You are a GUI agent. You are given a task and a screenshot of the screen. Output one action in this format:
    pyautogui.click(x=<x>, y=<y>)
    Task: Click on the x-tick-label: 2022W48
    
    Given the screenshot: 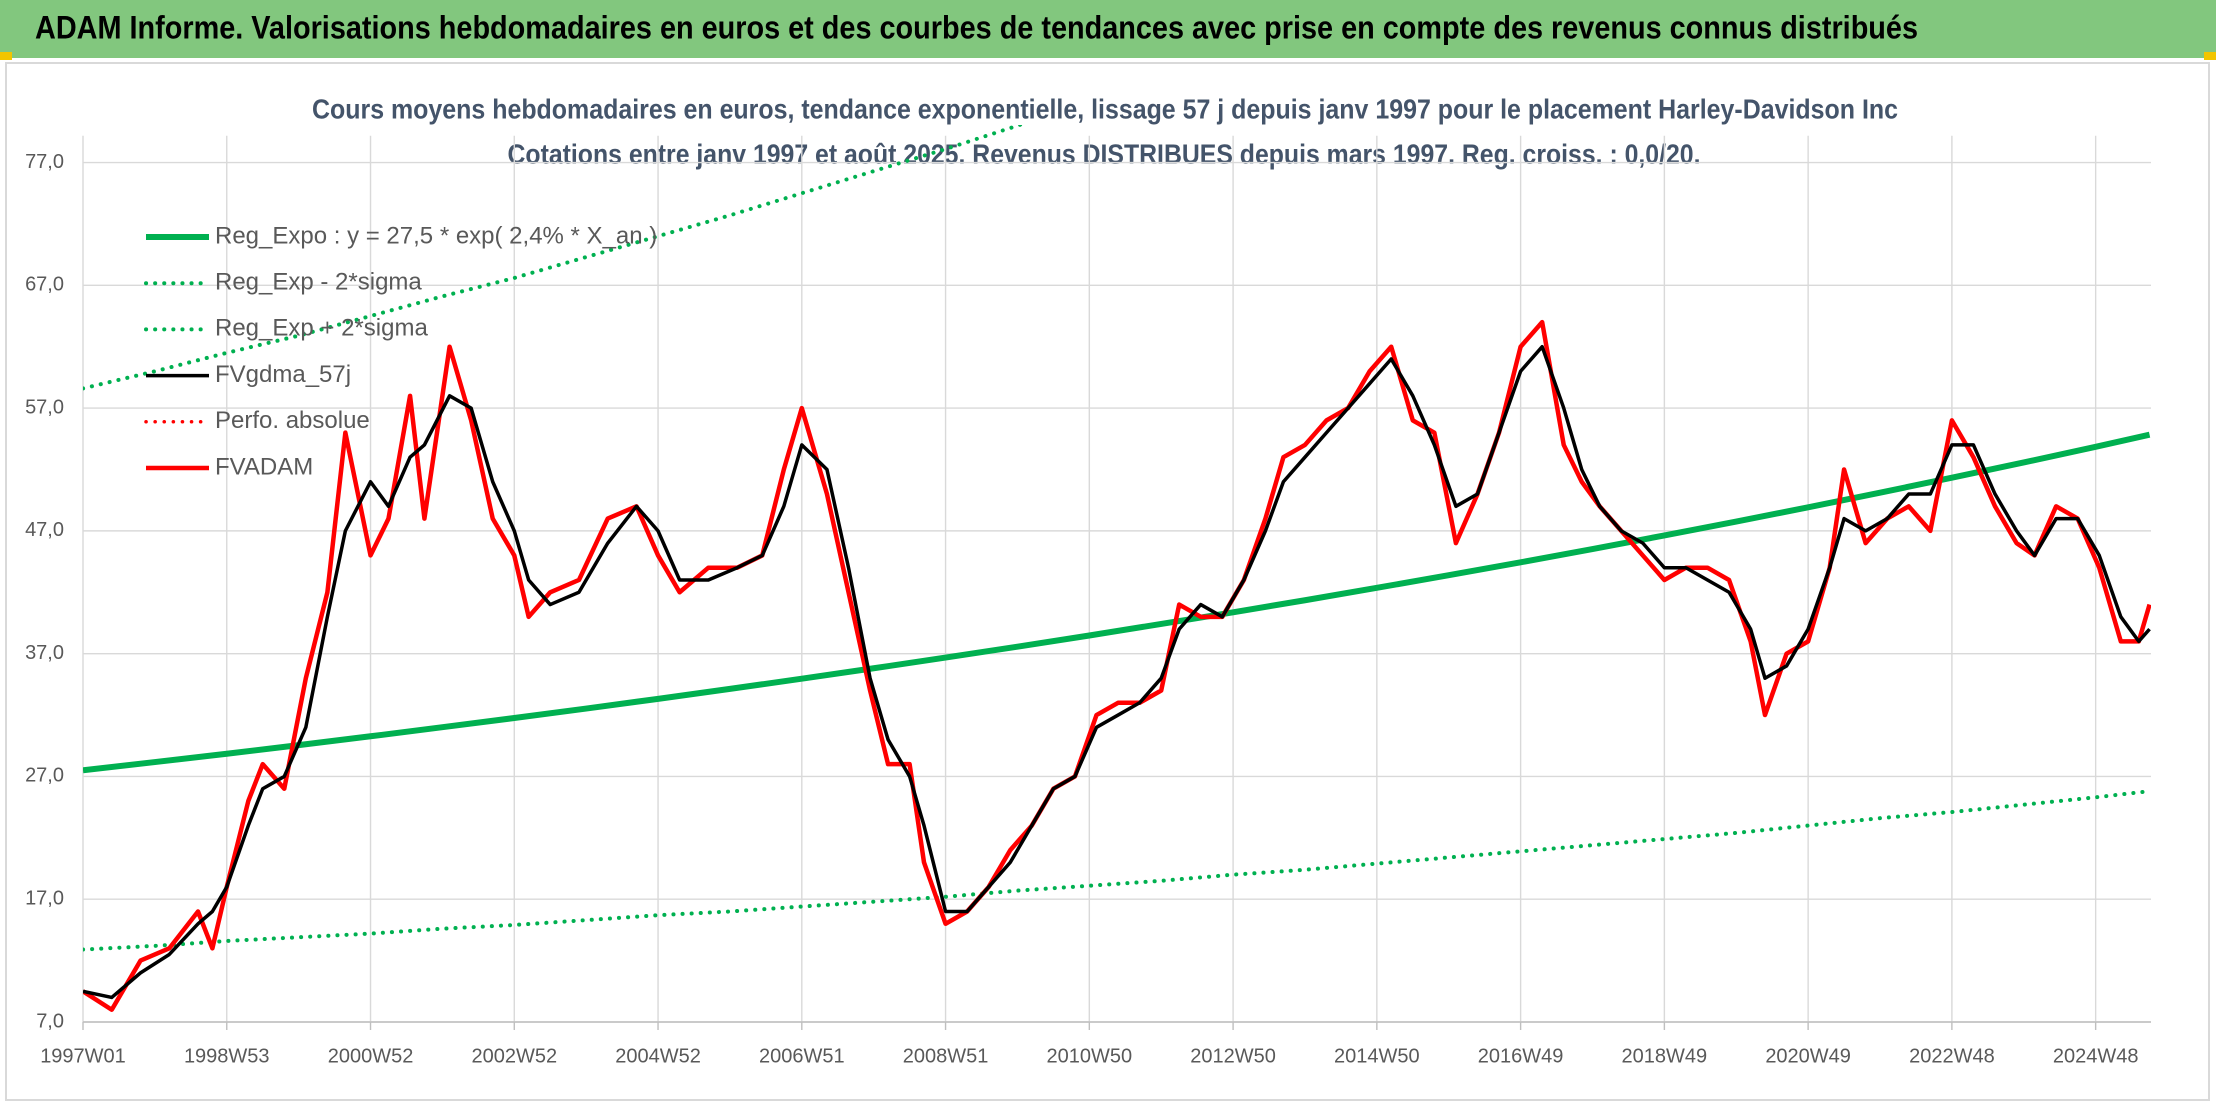 What is the action you would take?
    pyautogui.click(x=1952, y=1056)
    